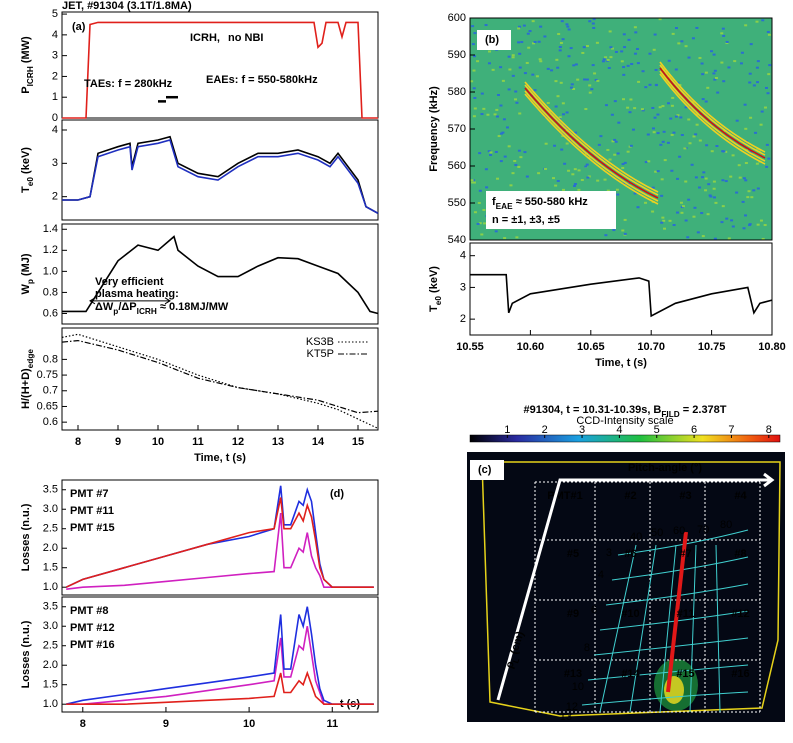 This screenshot has height=743, width=793. I want to click on colorbar, so click(625, 438).